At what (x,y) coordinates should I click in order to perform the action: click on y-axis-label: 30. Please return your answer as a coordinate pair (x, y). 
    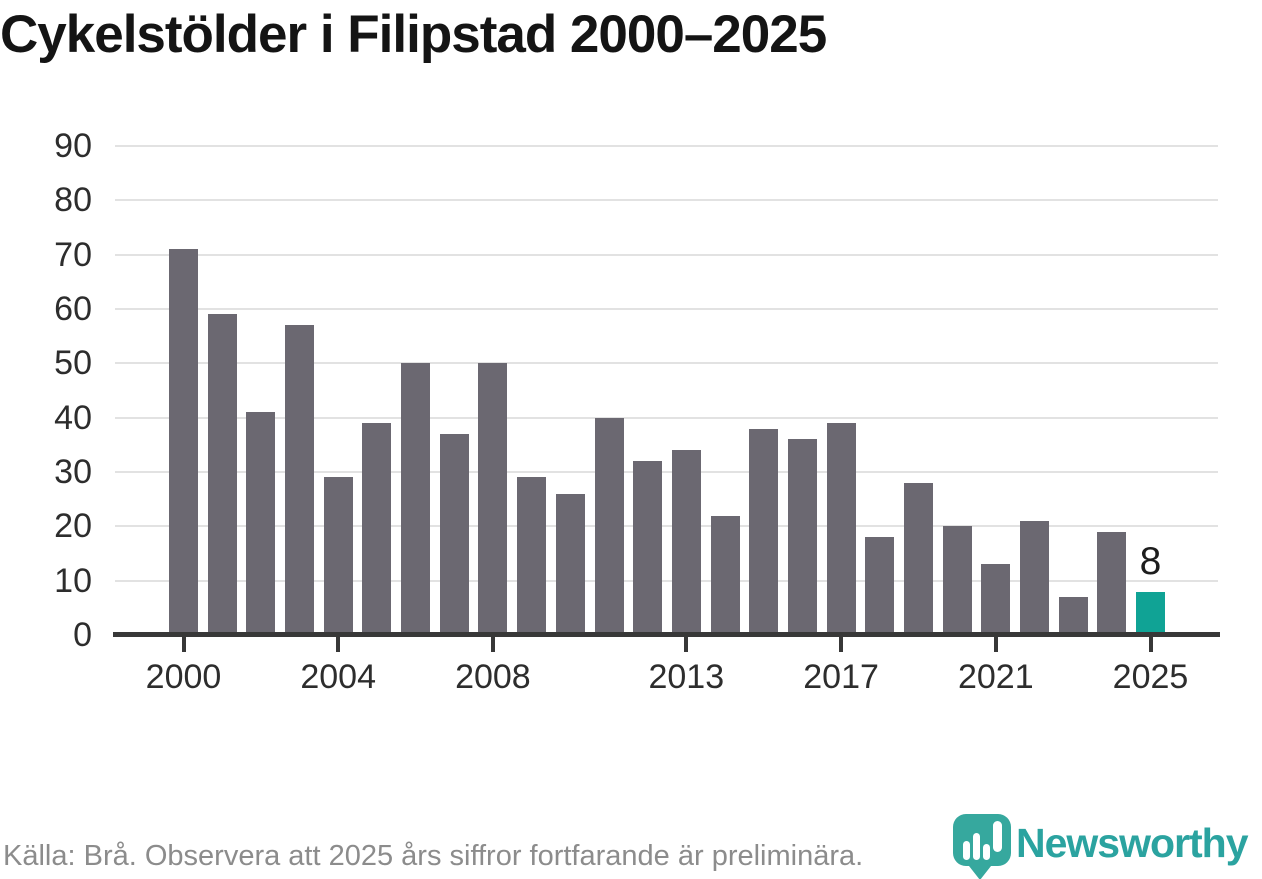
    Looking at the image, I should click on (73, 472).